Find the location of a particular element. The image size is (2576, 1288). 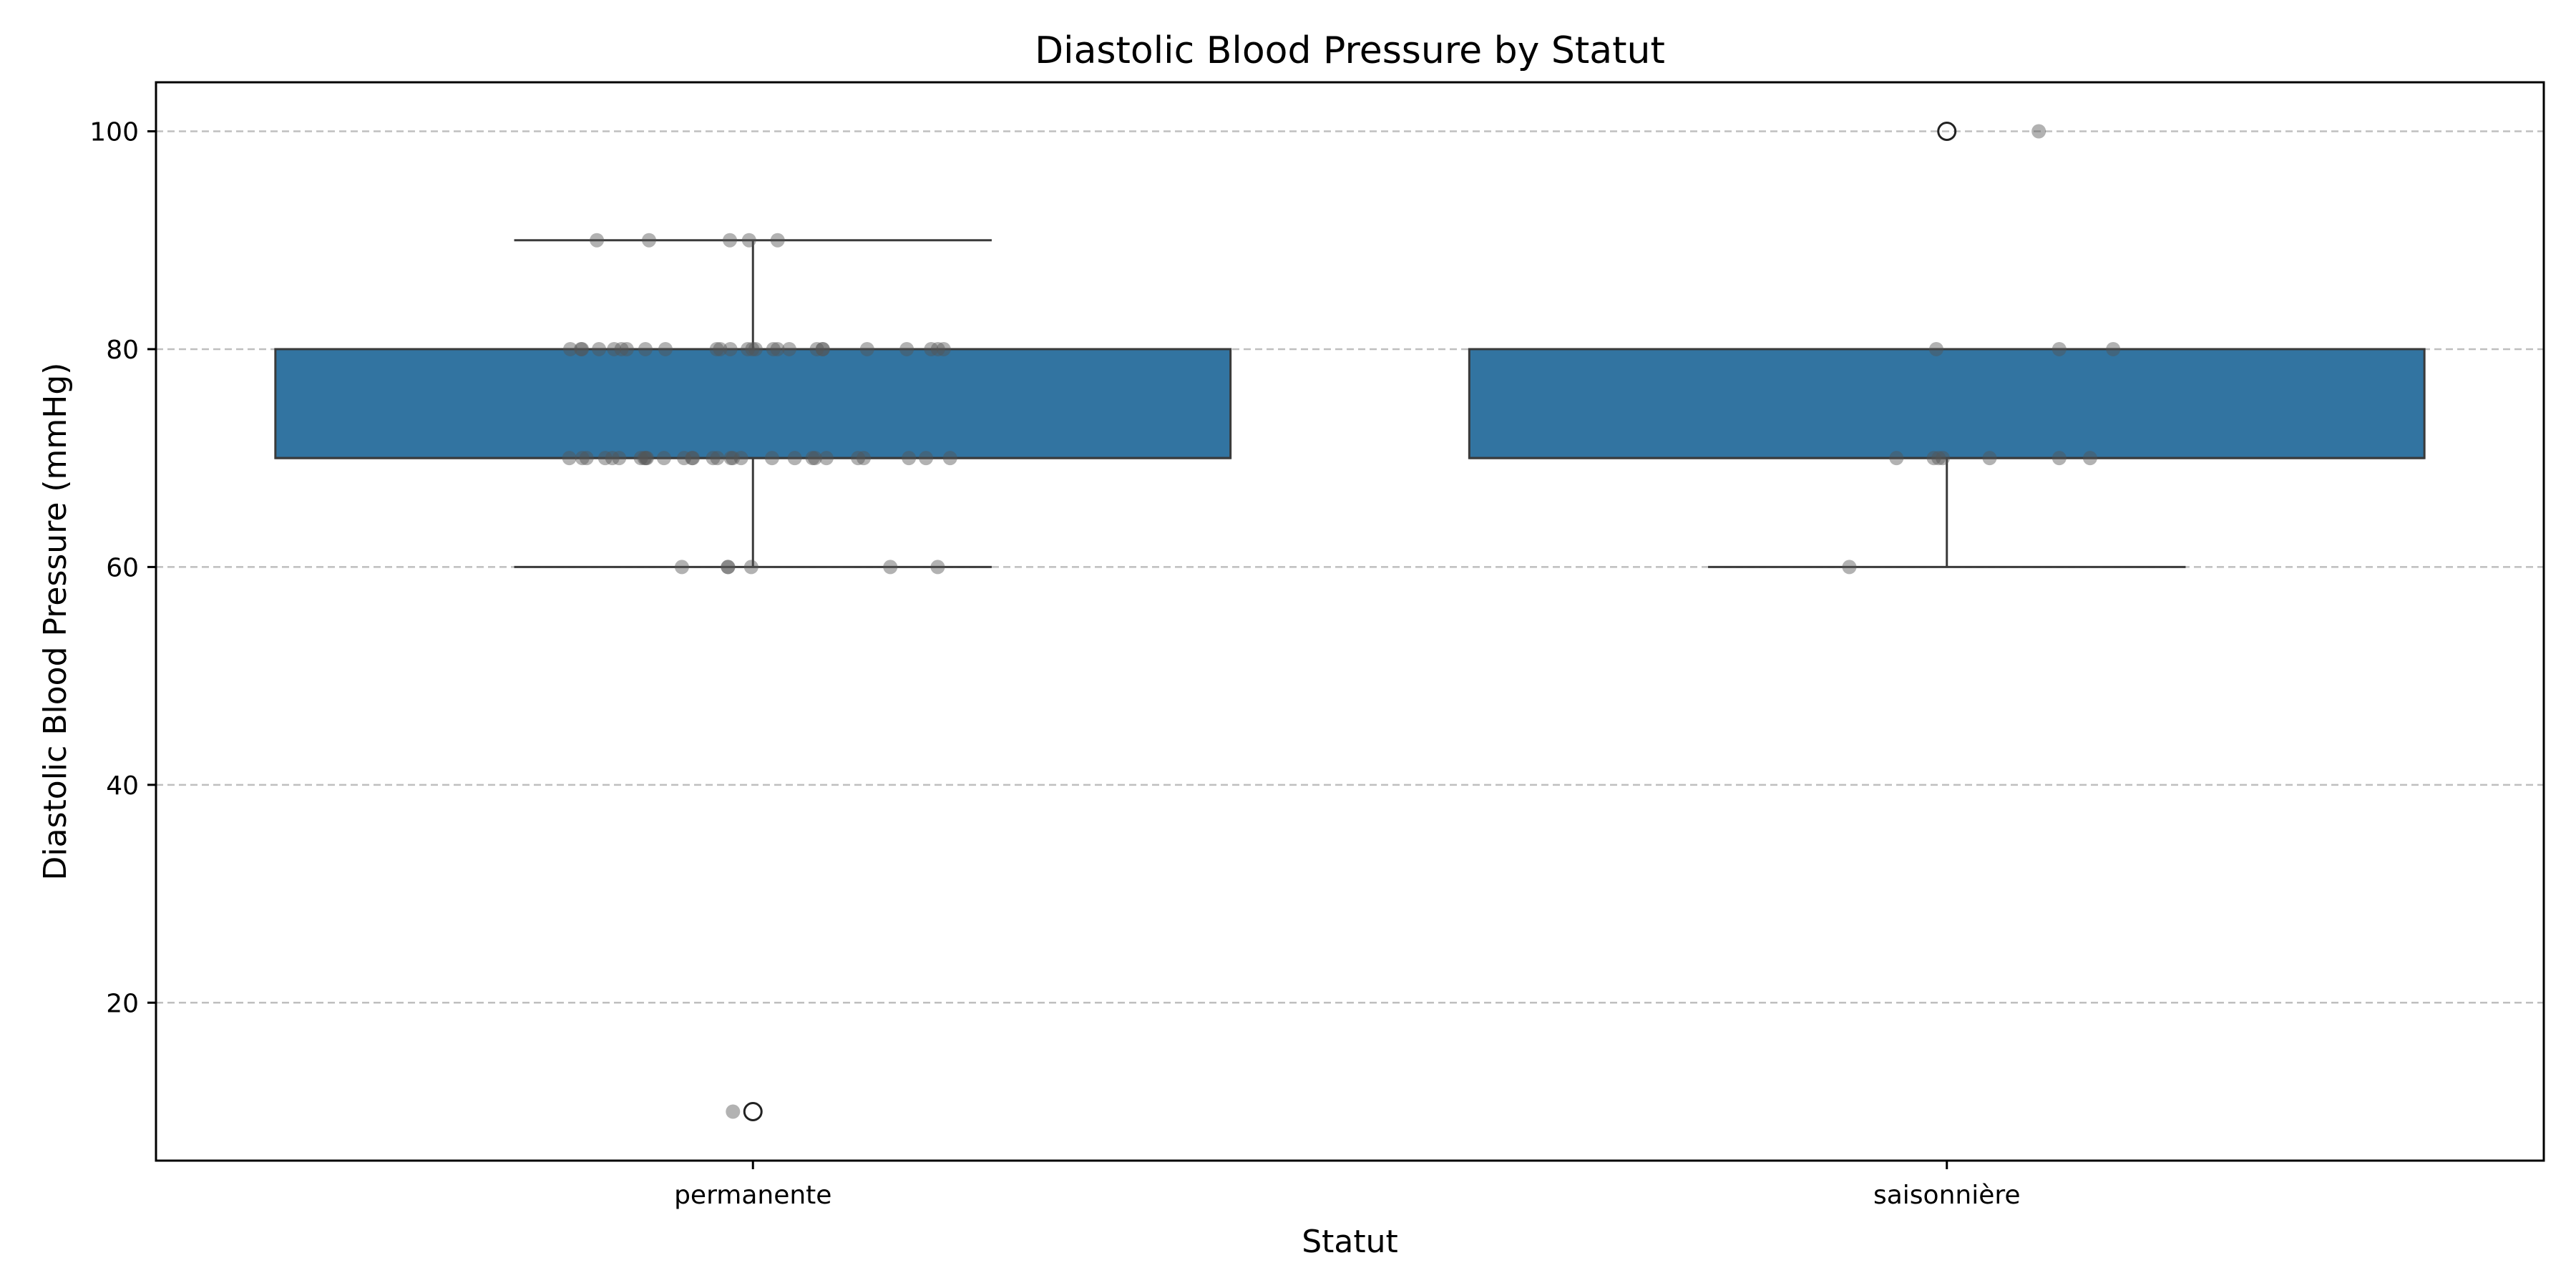

x-axis-ticks: permanente saisonnière is located at coordinates (1347, 1185).